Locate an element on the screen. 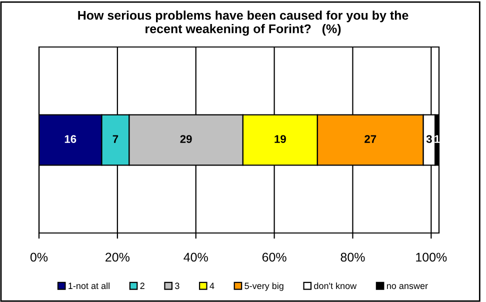  legend-label: 1-not at all is located at coordinates (89, 286).